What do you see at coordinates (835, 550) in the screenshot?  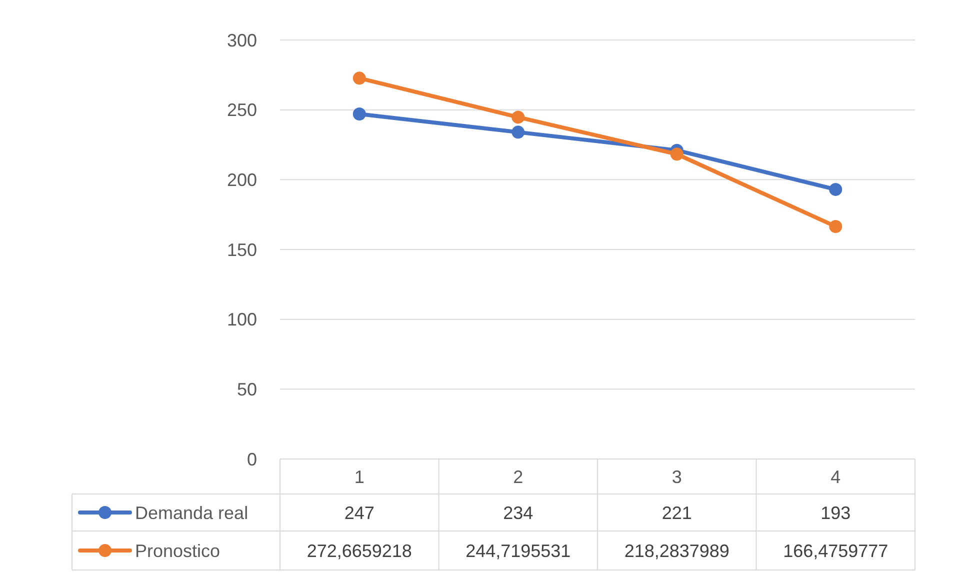 I see `data-label: 166,4759777` at bounding box center [835, 550].